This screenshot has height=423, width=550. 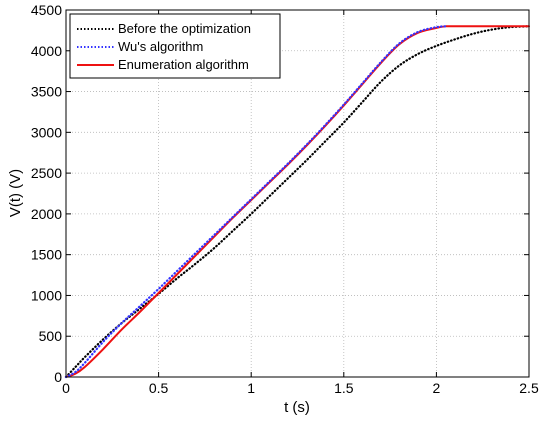 What do you see at coordinates (300, 388) in the screenshot?
I see `x-tick-labels: 0 0.5 1 1.5 2 2.5` at bounding box center [300, 388].